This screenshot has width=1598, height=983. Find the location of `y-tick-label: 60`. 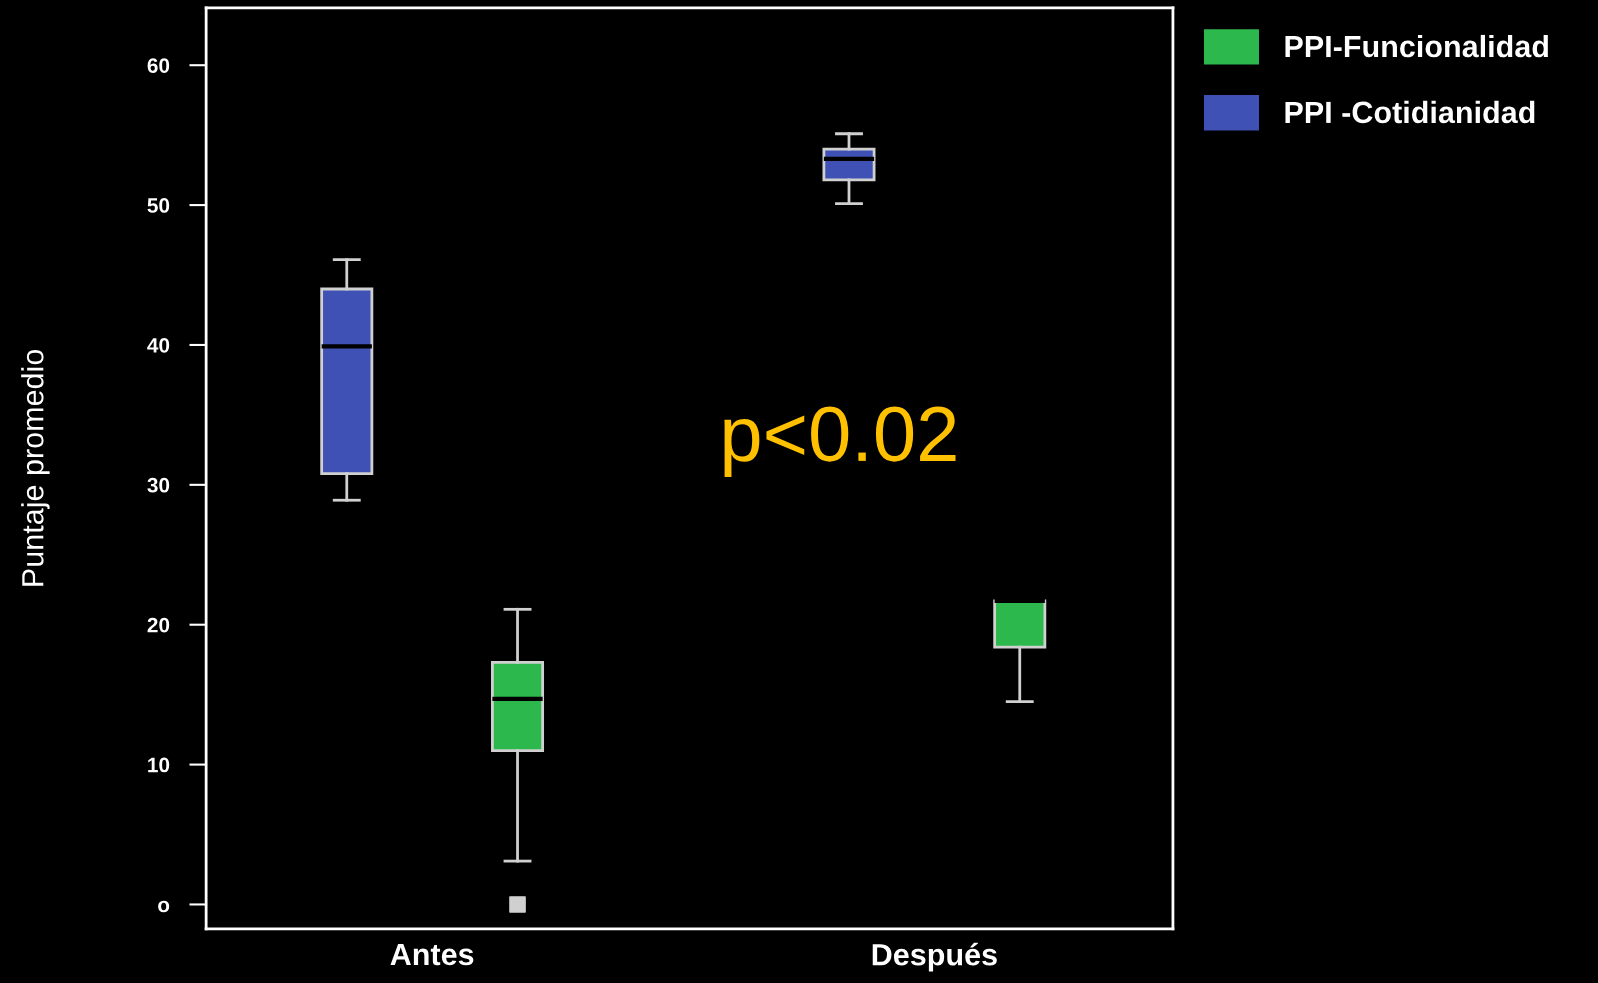

y-tick-label: 60 is located at coordinates (158, 65).